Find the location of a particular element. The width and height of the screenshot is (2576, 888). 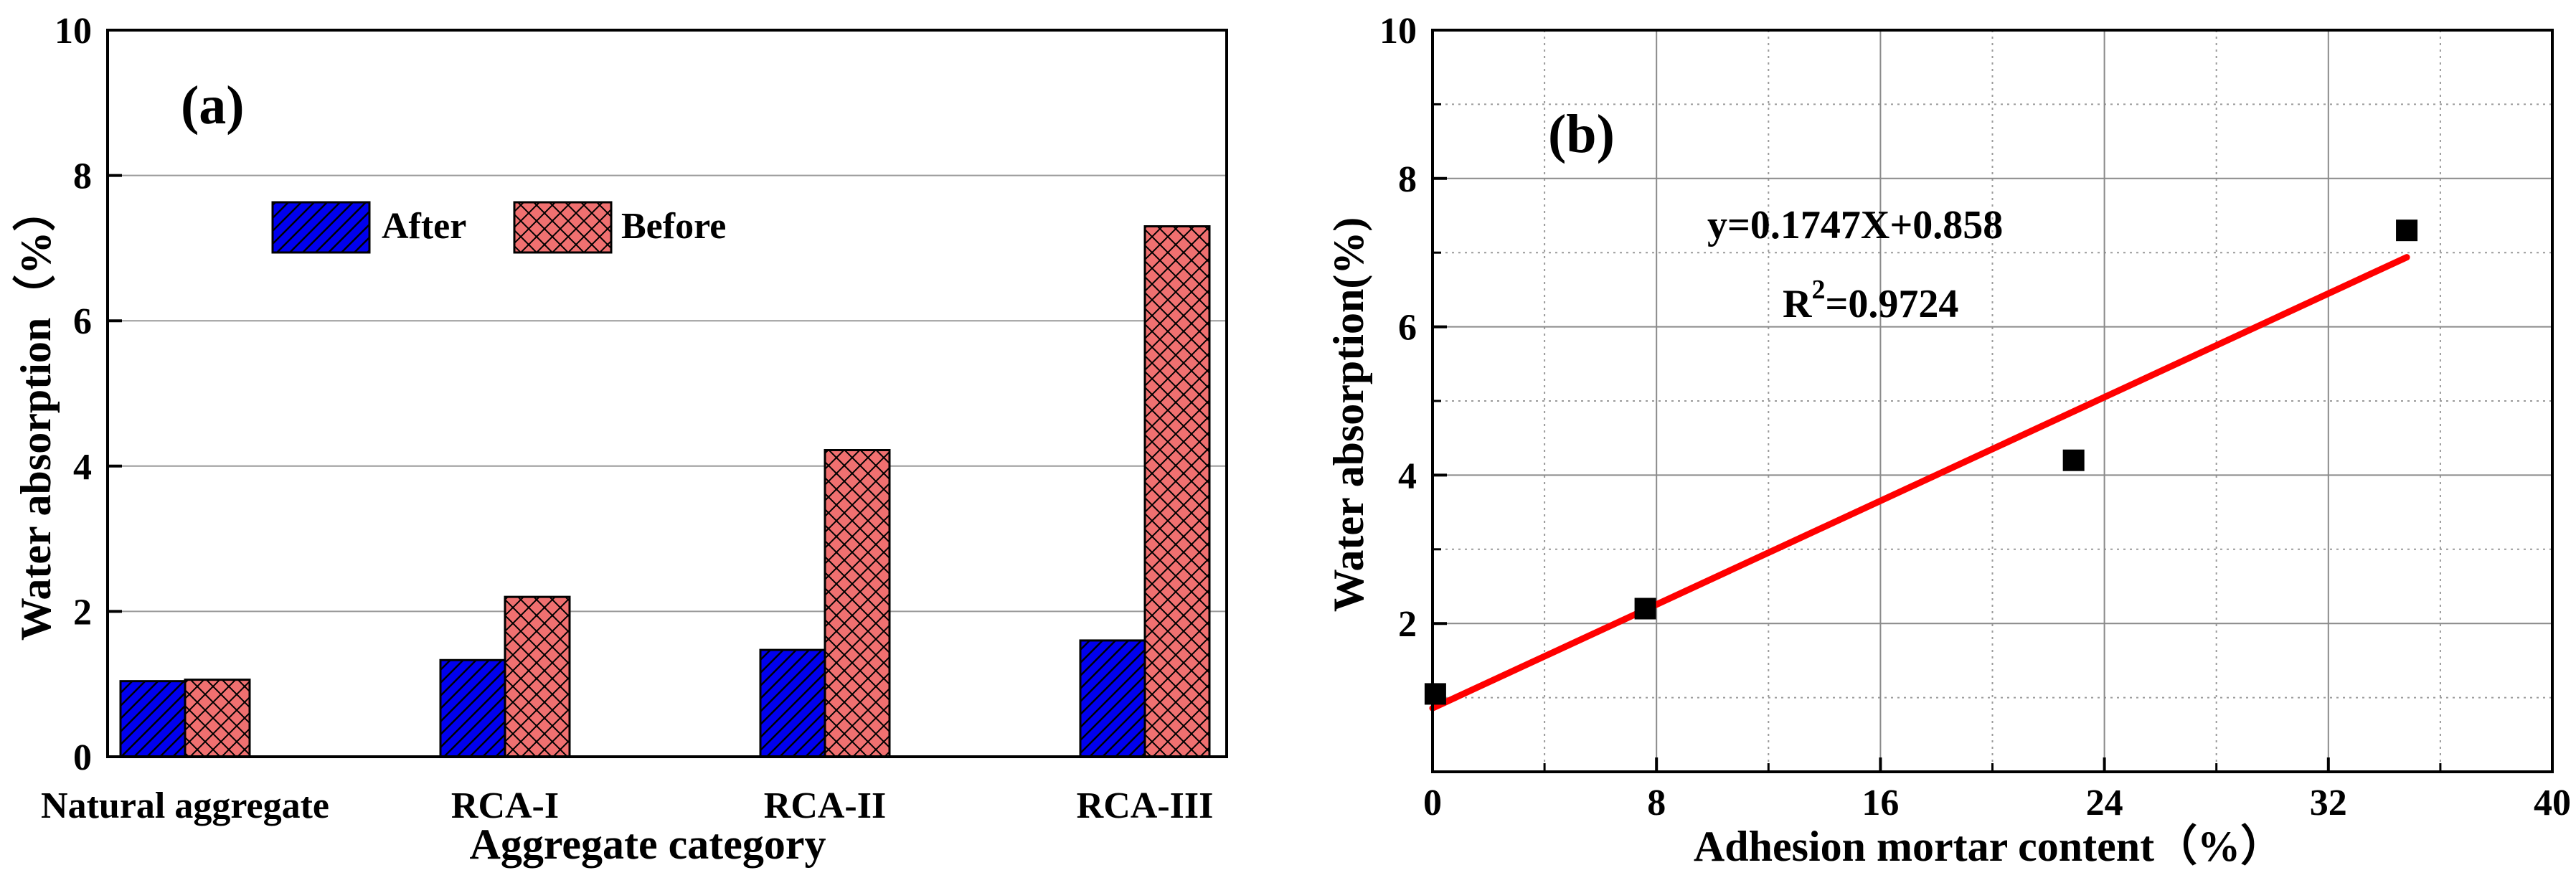

b-x-tick-label: 24 is located at coordinates (2104, 803).